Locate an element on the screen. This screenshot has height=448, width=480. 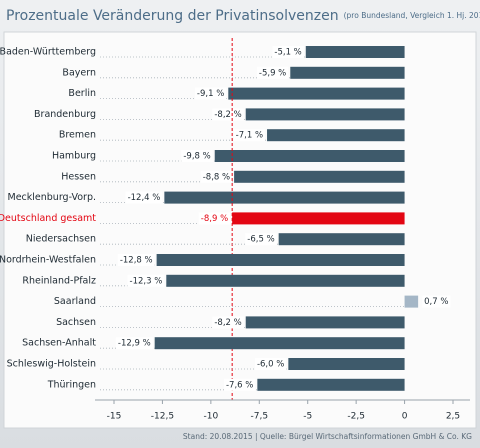
value-label: -9,8 % is located at coordinates (196, 157).